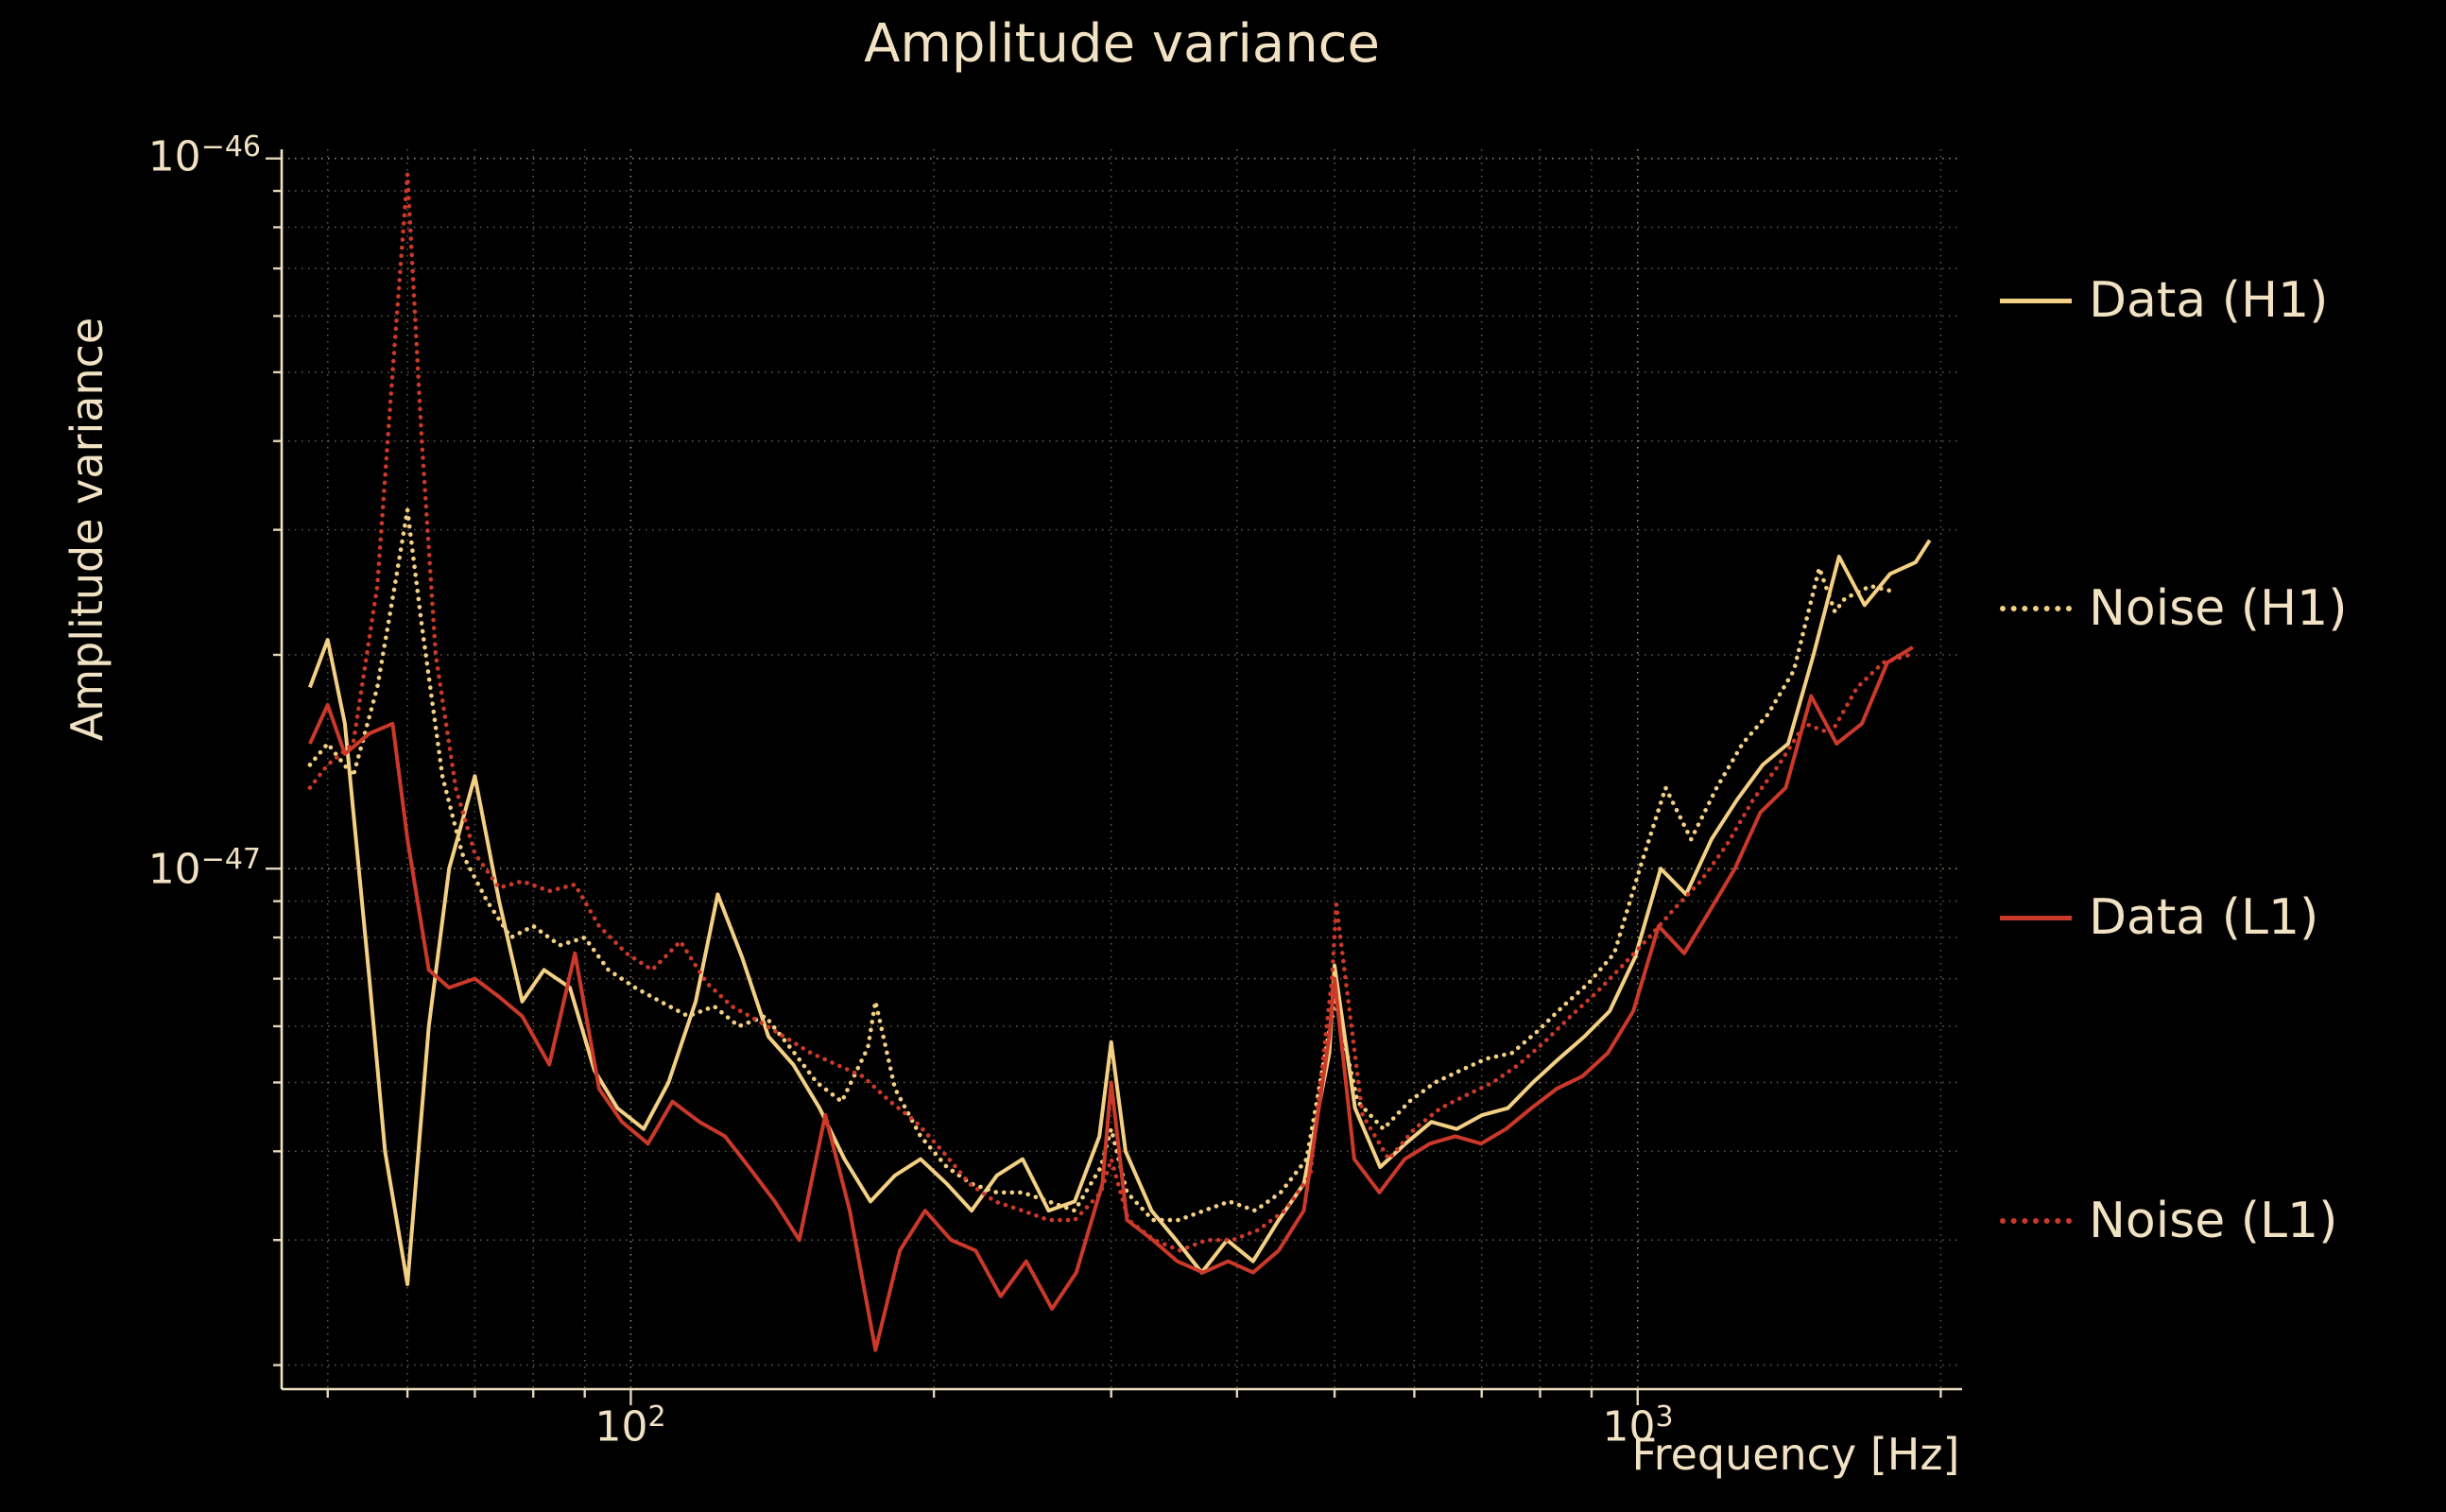  Describe the element at coordinates (2204, 917) in the screenshot. I see `legend-label: Data (L1)` at that location.